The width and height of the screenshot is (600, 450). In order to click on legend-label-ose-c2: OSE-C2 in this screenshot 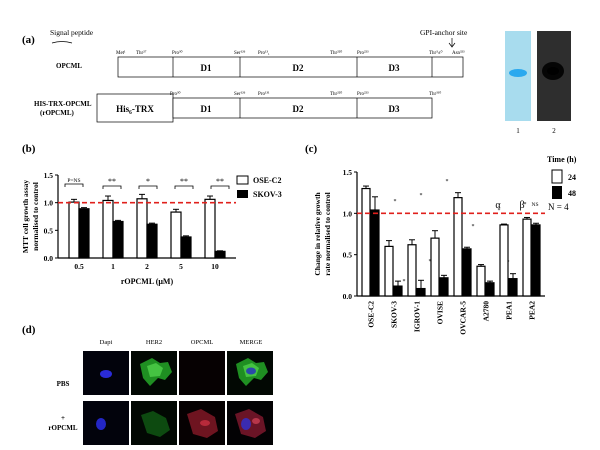, I will do `click(267, 180)`.